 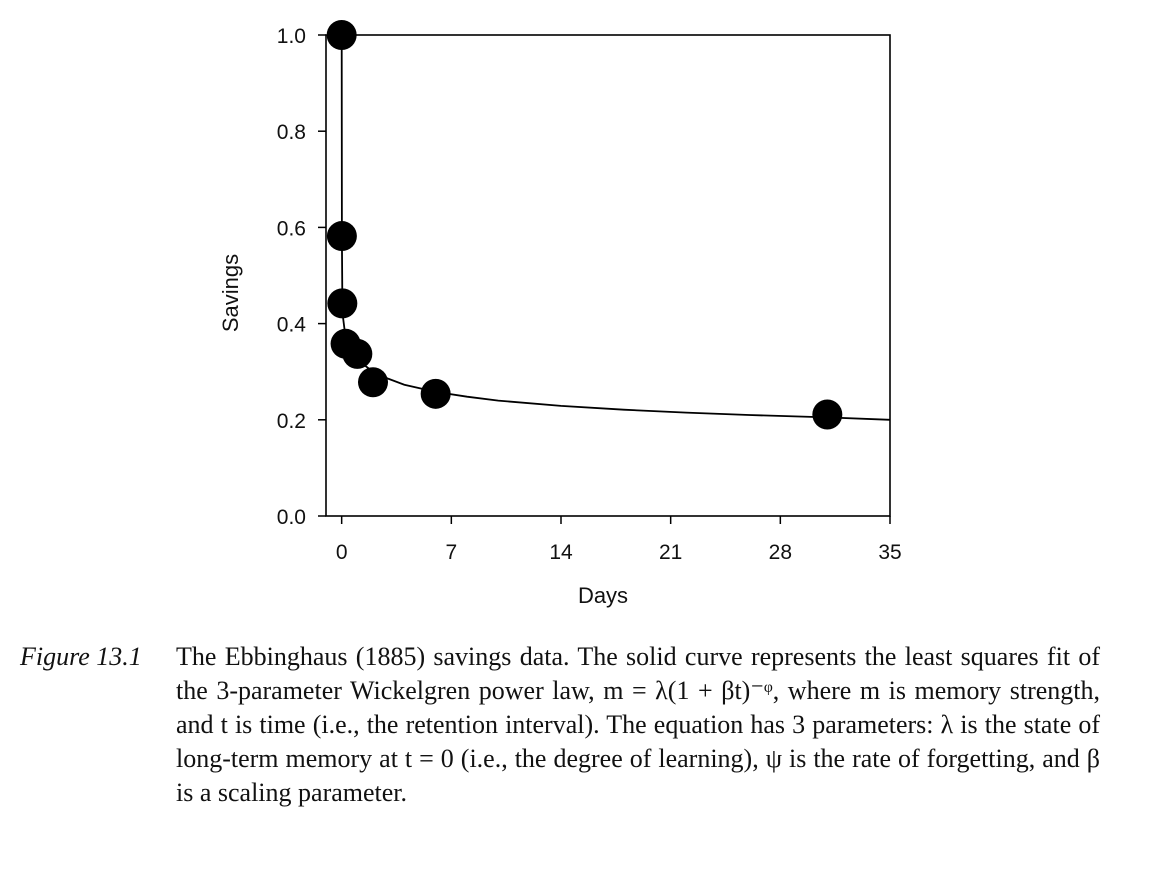 I want to click on x-tick-label: 21, so click(x=670, y=552).